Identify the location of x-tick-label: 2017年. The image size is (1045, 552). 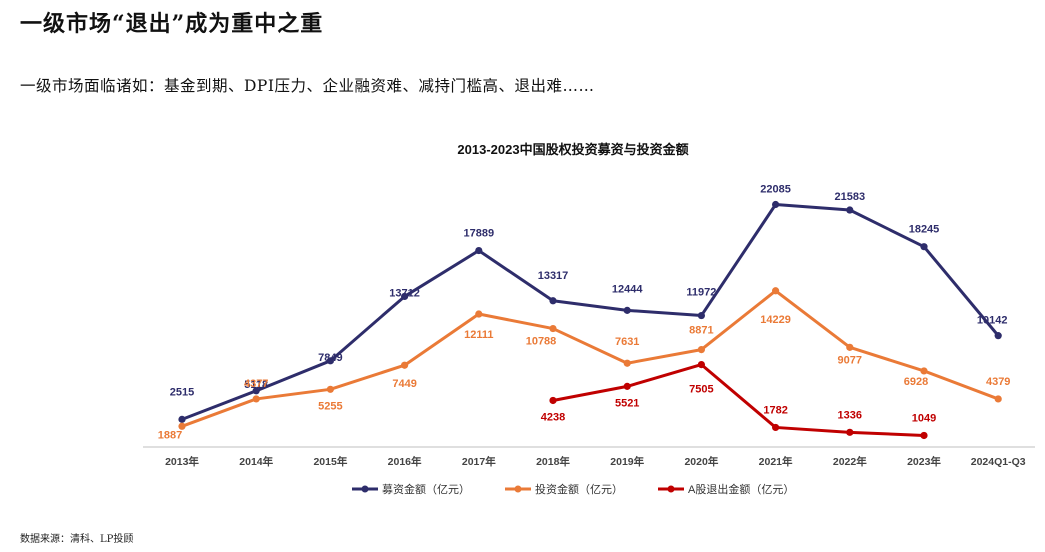
(479, 461).